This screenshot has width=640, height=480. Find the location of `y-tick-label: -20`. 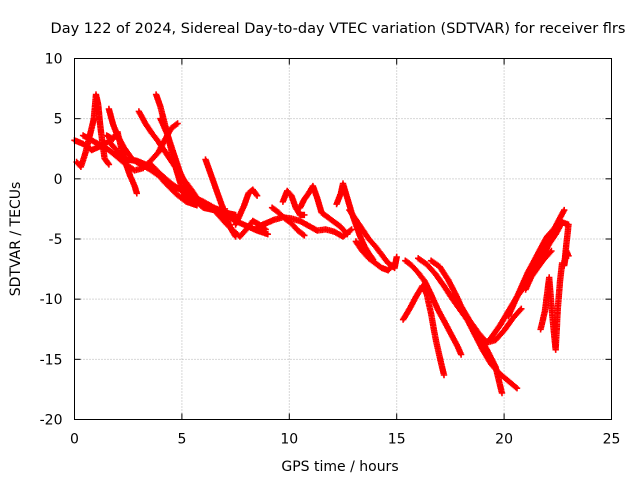

y-tick-label: -20 is located at coordinates (51, 421).